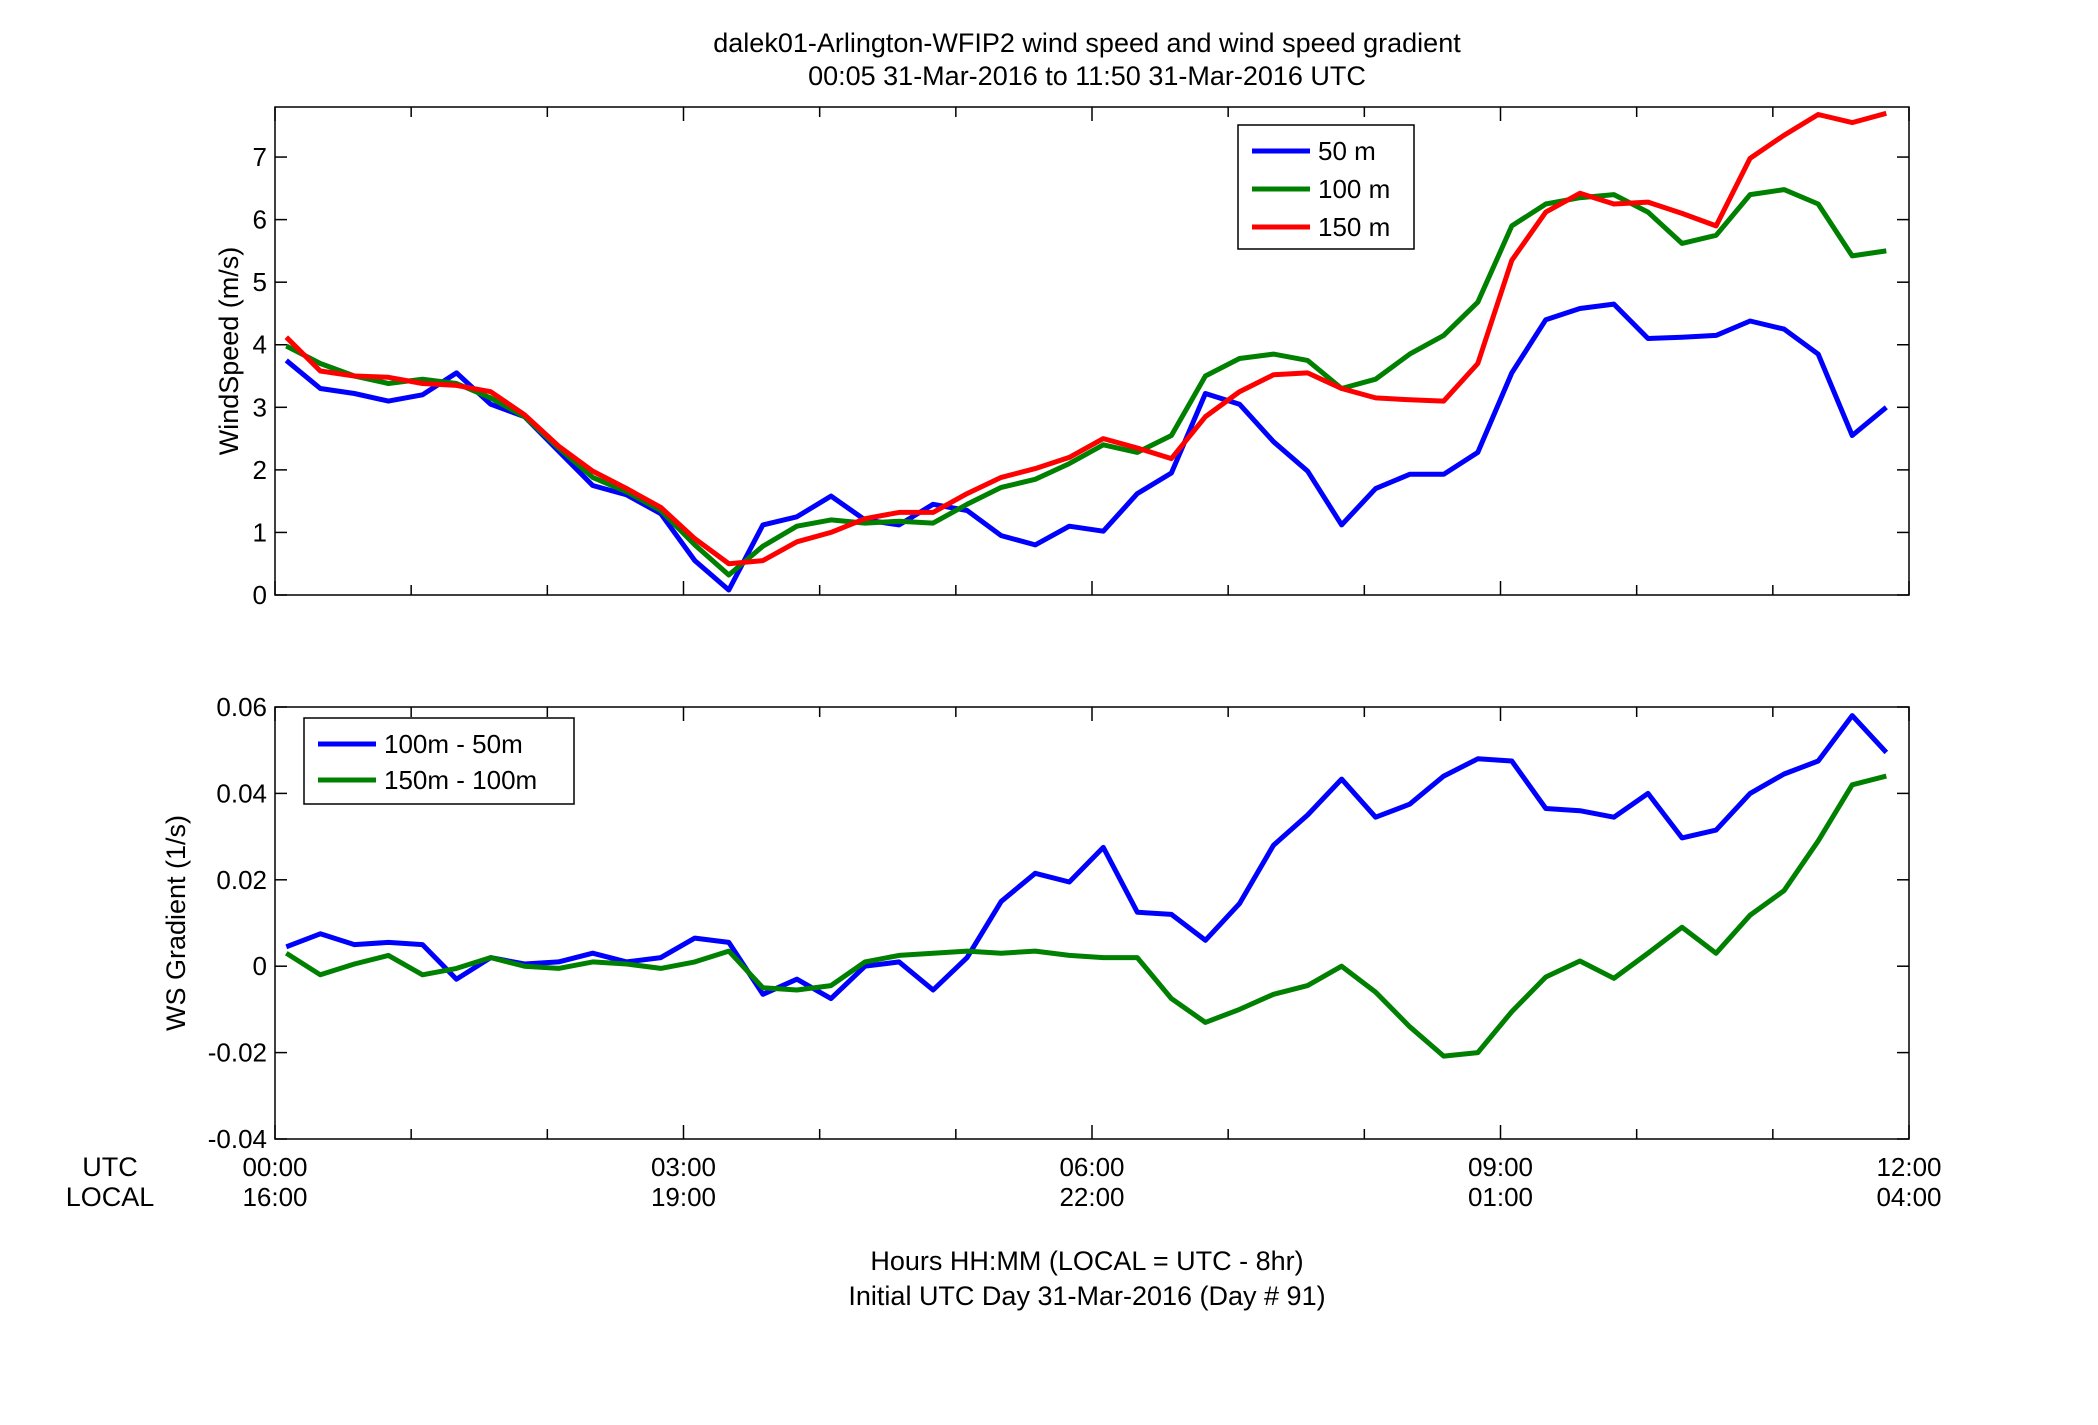 Image resolution: width=2098 pixels, height=1425 pixels. Describe the element at coordinates (274, 1197) in the screenshot. I see `x-tick-label-local: 16:00` at that location.